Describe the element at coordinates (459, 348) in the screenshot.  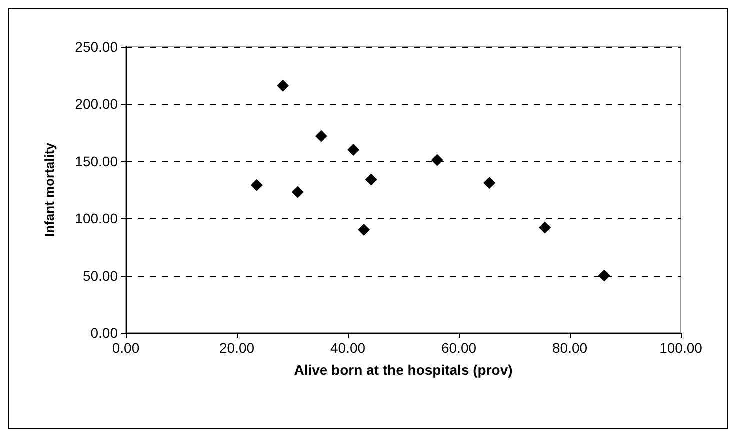
I see `x-tick-label: 60.00` at that location.